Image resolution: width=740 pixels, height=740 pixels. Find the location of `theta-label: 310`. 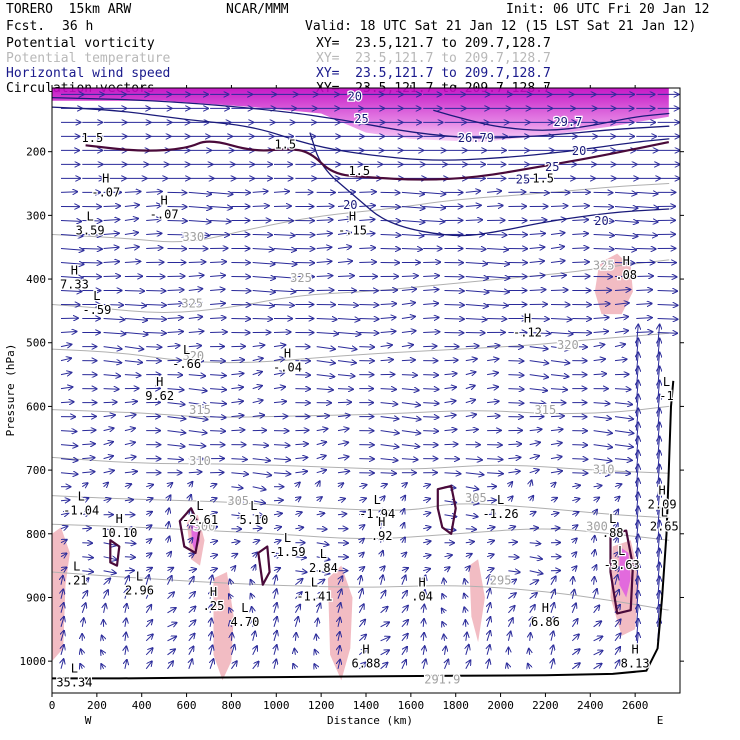

theta-label: 310 is located at coordinates (604, 469).